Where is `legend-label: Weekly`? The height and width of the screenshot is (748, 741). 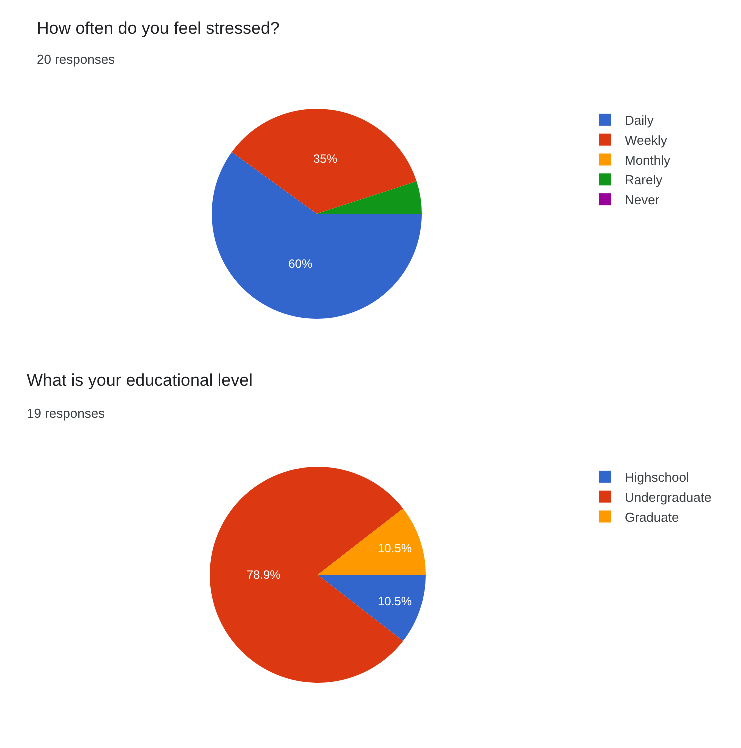
legend-label: Weekly is located at coordinates (646, 140).